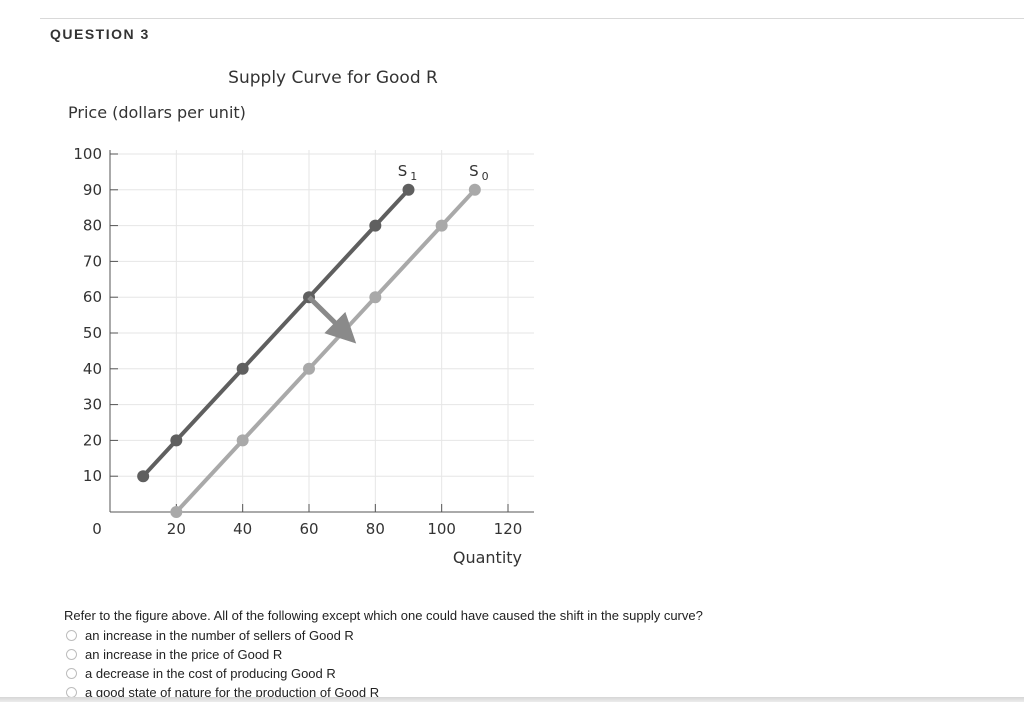 The image size is (1024, 702). Describe the element at coordinates (176, 529) in the screenshot. I see `x-tick-label: 20` at that location.